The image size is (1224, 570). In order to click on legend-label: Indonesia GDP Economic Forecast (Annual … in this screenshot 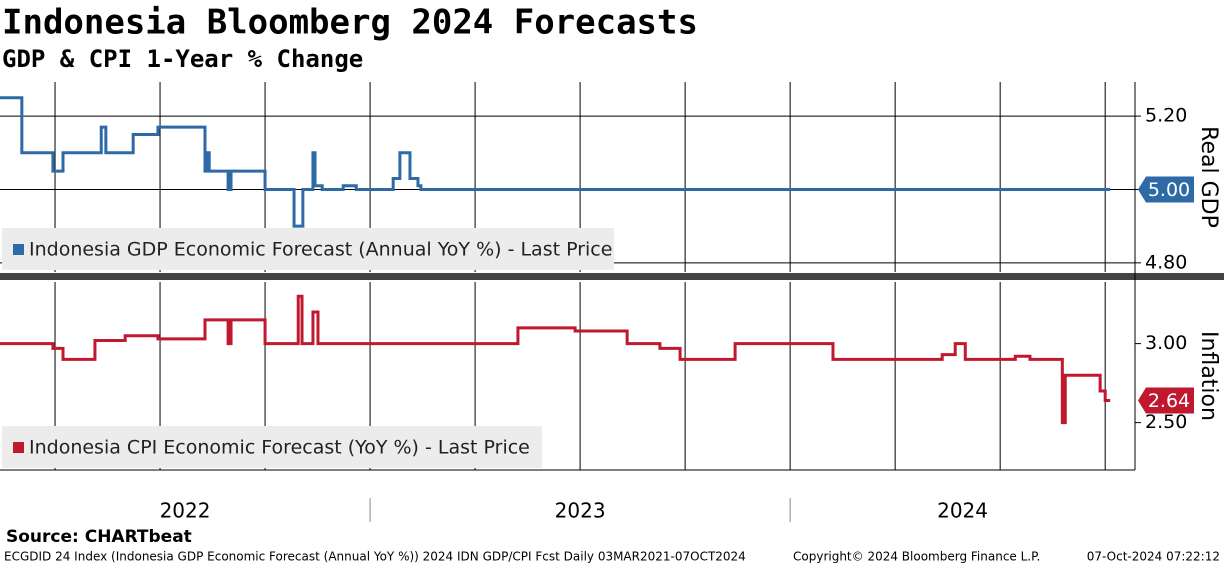, I will do `click(320, 250)`.